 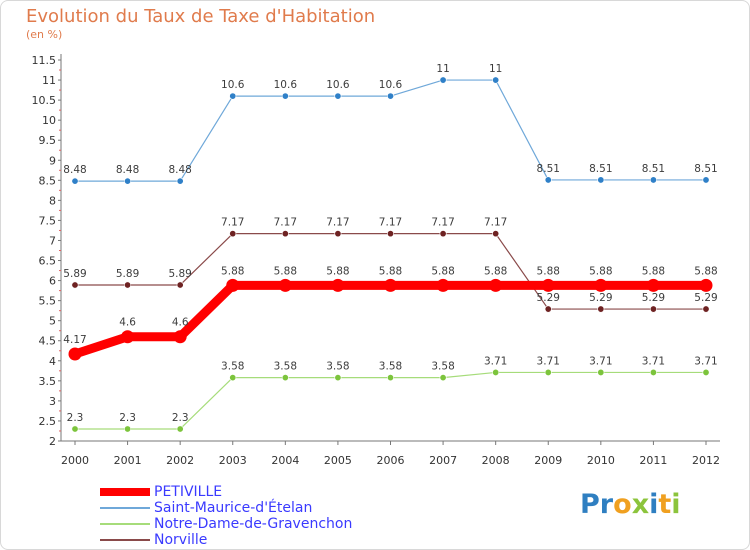 What do you see at coordinates (443, 460) in the screenshot?
I see `x-tick-label: 2007` at bounding box center [443, 460].